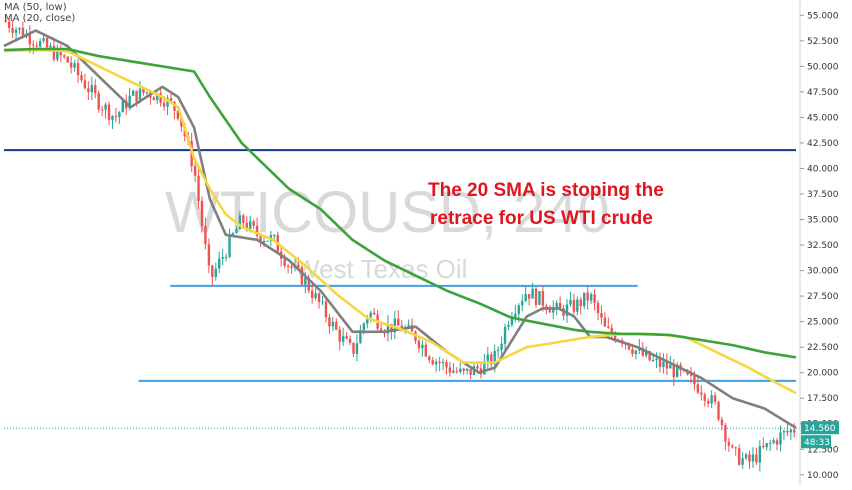  What do you see at coordinates (823, 323) in the screenshot?
I see `y-tick-label: 25.000` at bounding box center [823, 323].